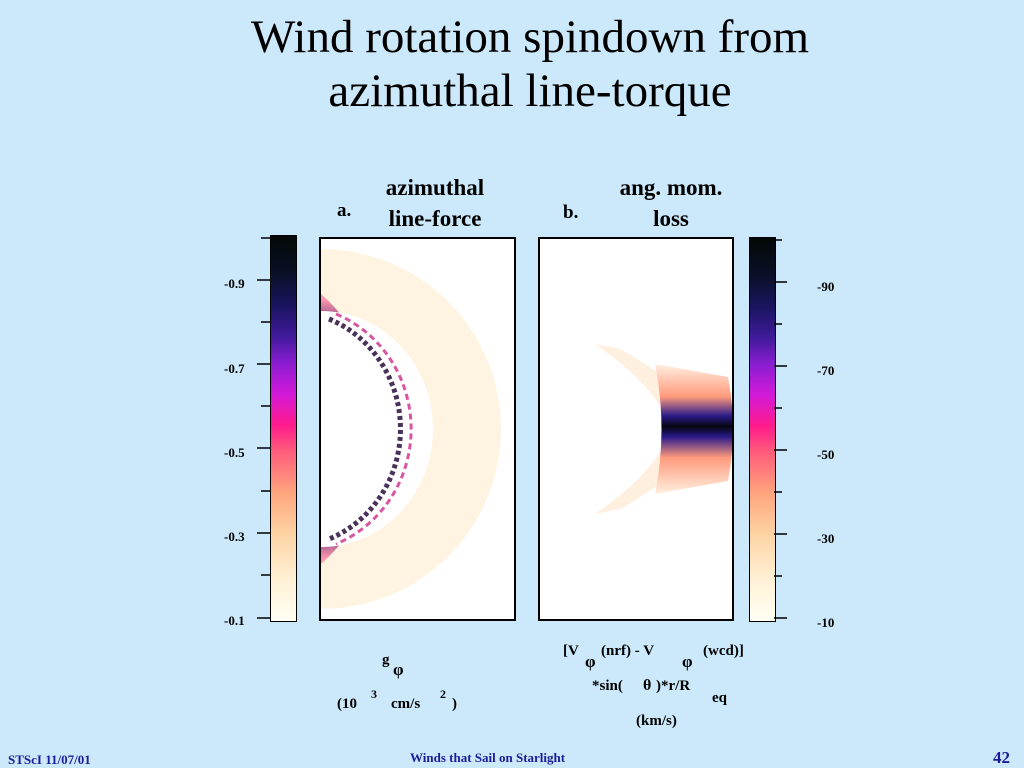 This screenshot has height=768, width=1024. What do you see at coordinates (443, 694) in the screenshot?
I see `unit-exponent-2: 2` at bounding box center [443, 694].